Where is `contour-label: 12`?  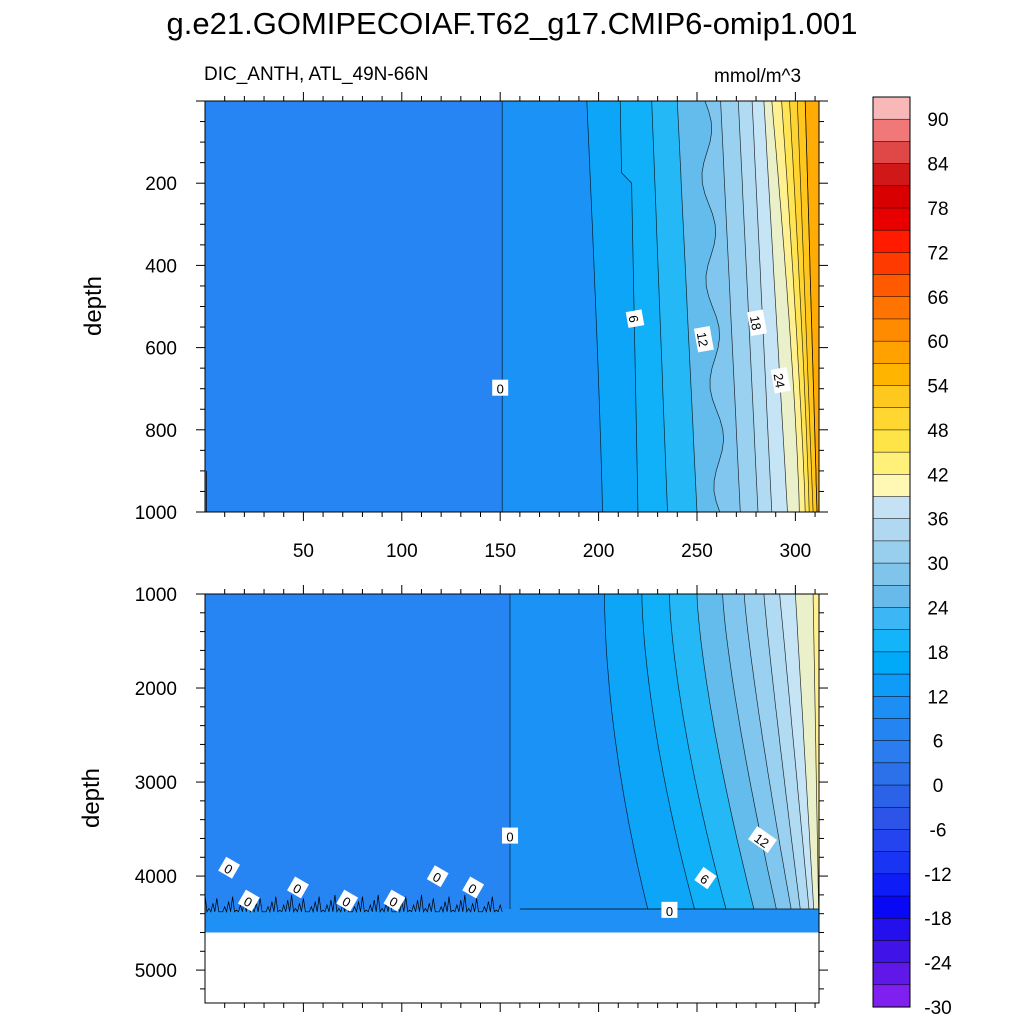
contour-label: 12 is located at coordinates (703, 339).